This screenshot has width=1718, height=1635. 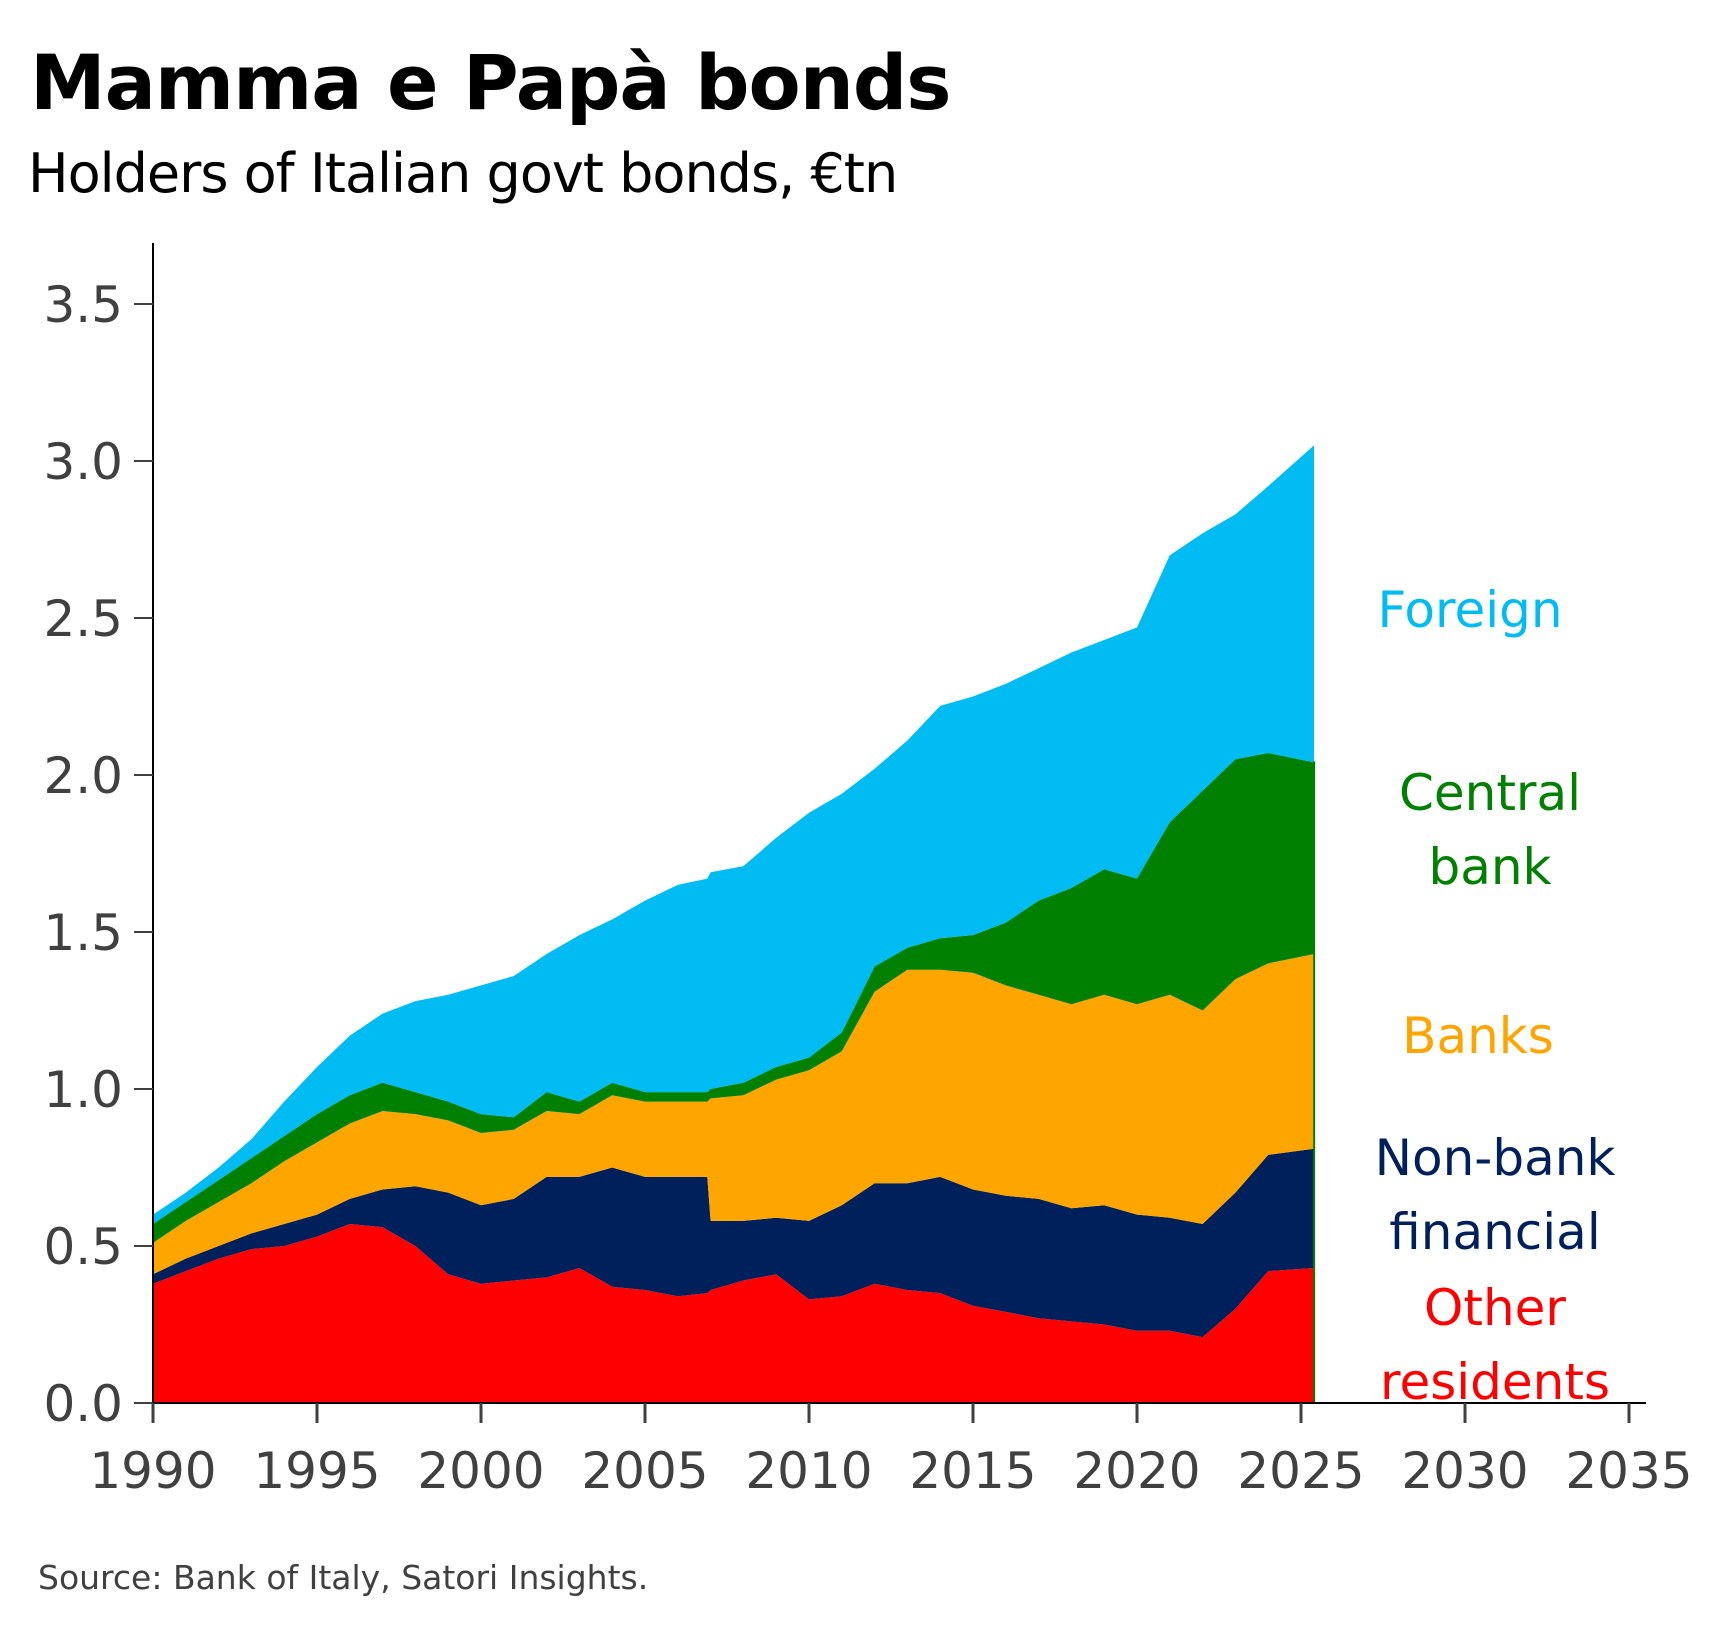 What do you see at coordinates (1490, 793) in the screenshot?
I see `series-label-line: Central` at bounding box center [1490, 793].